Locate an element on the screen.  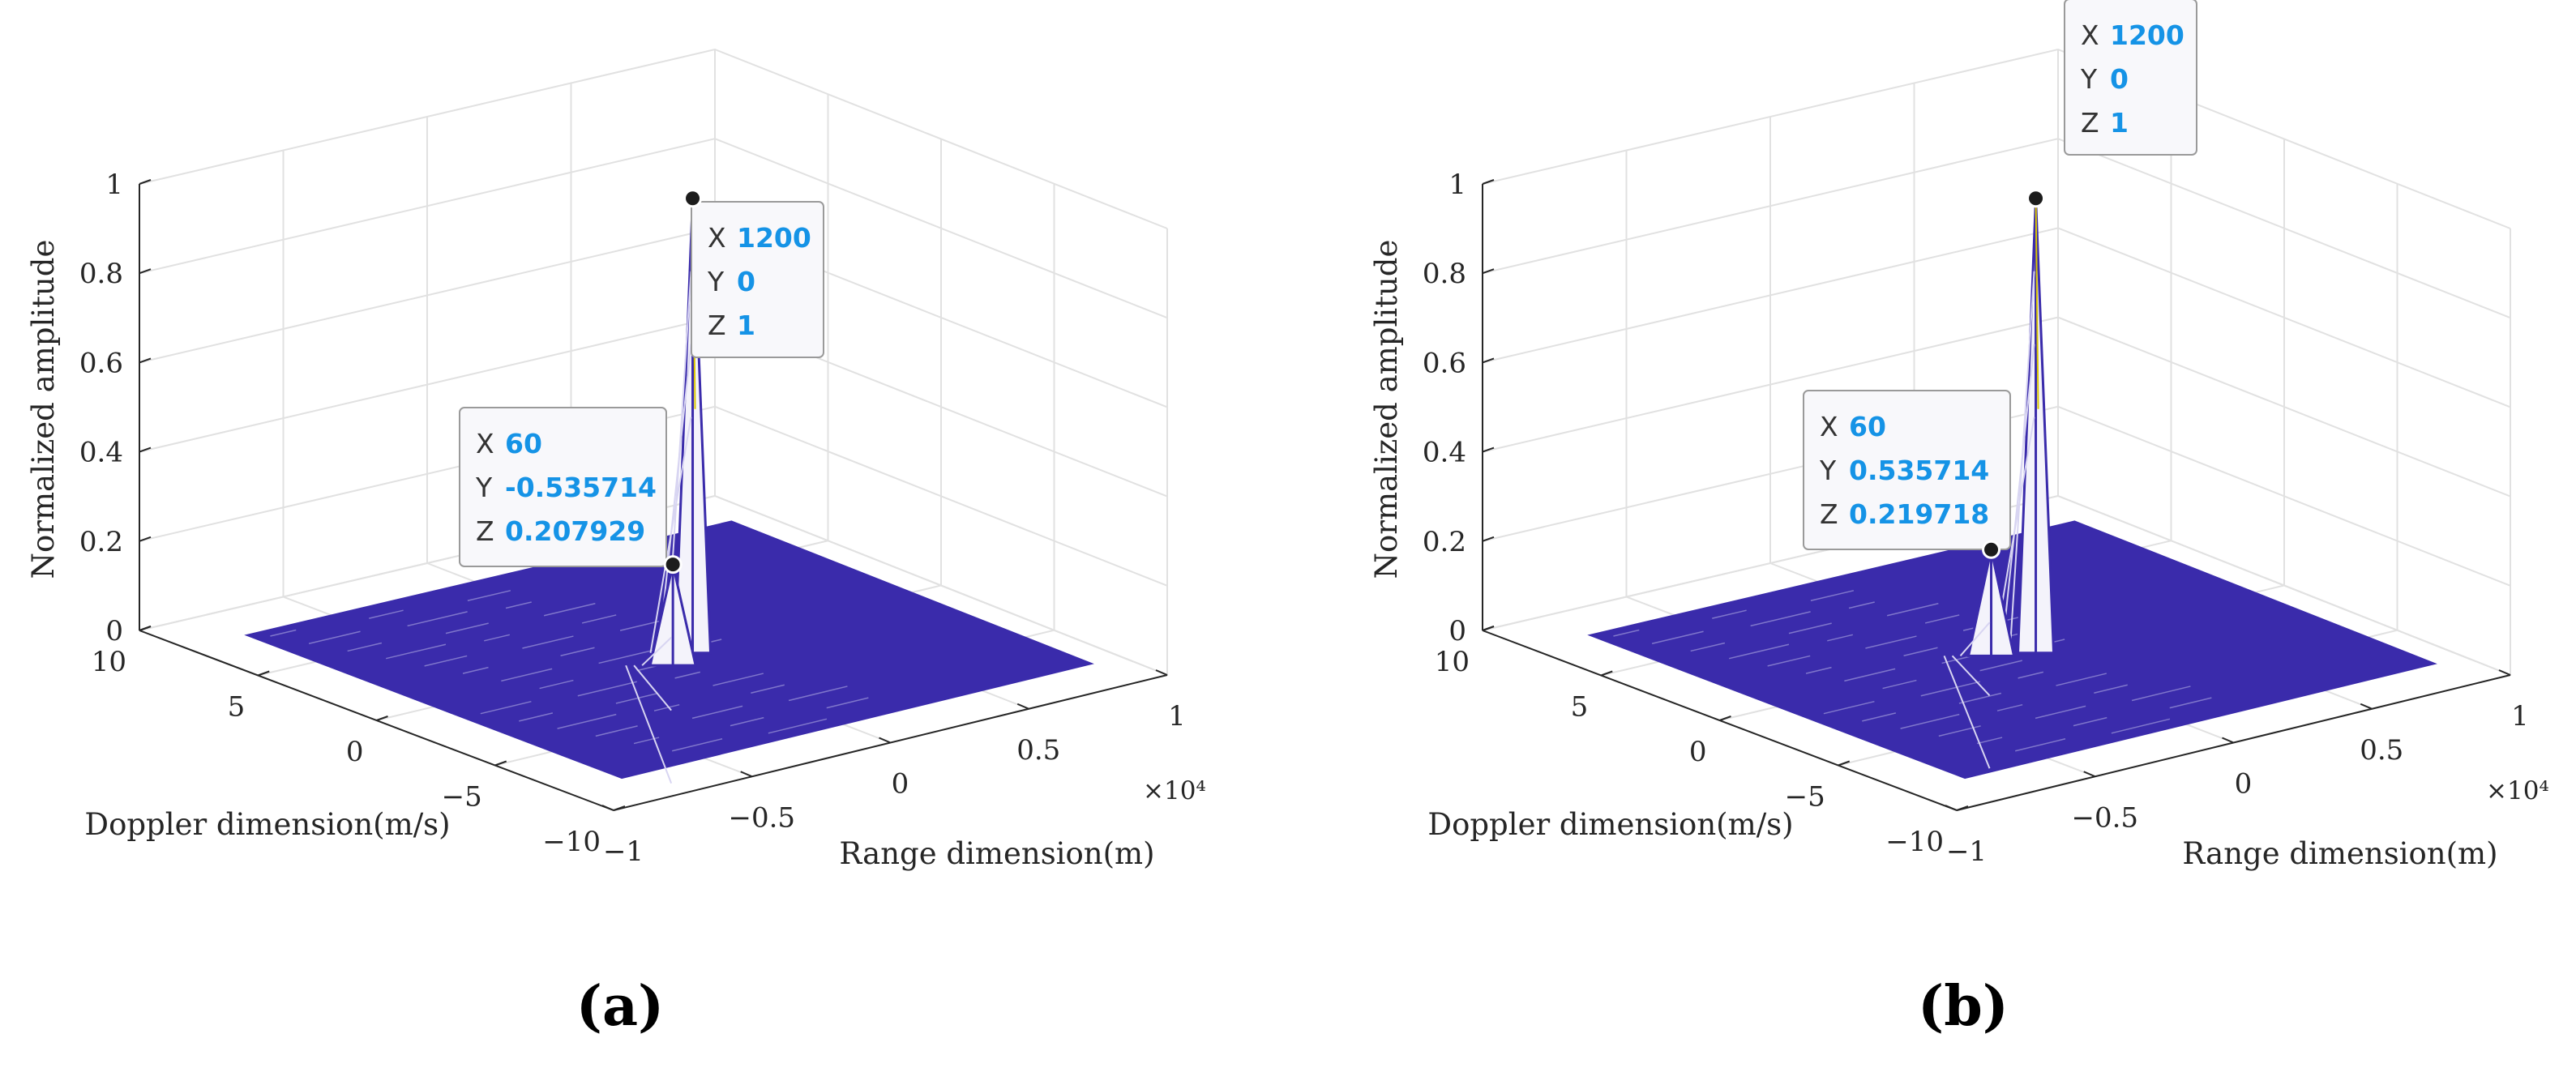
peak-spike is located at coordinates (1979, 659).